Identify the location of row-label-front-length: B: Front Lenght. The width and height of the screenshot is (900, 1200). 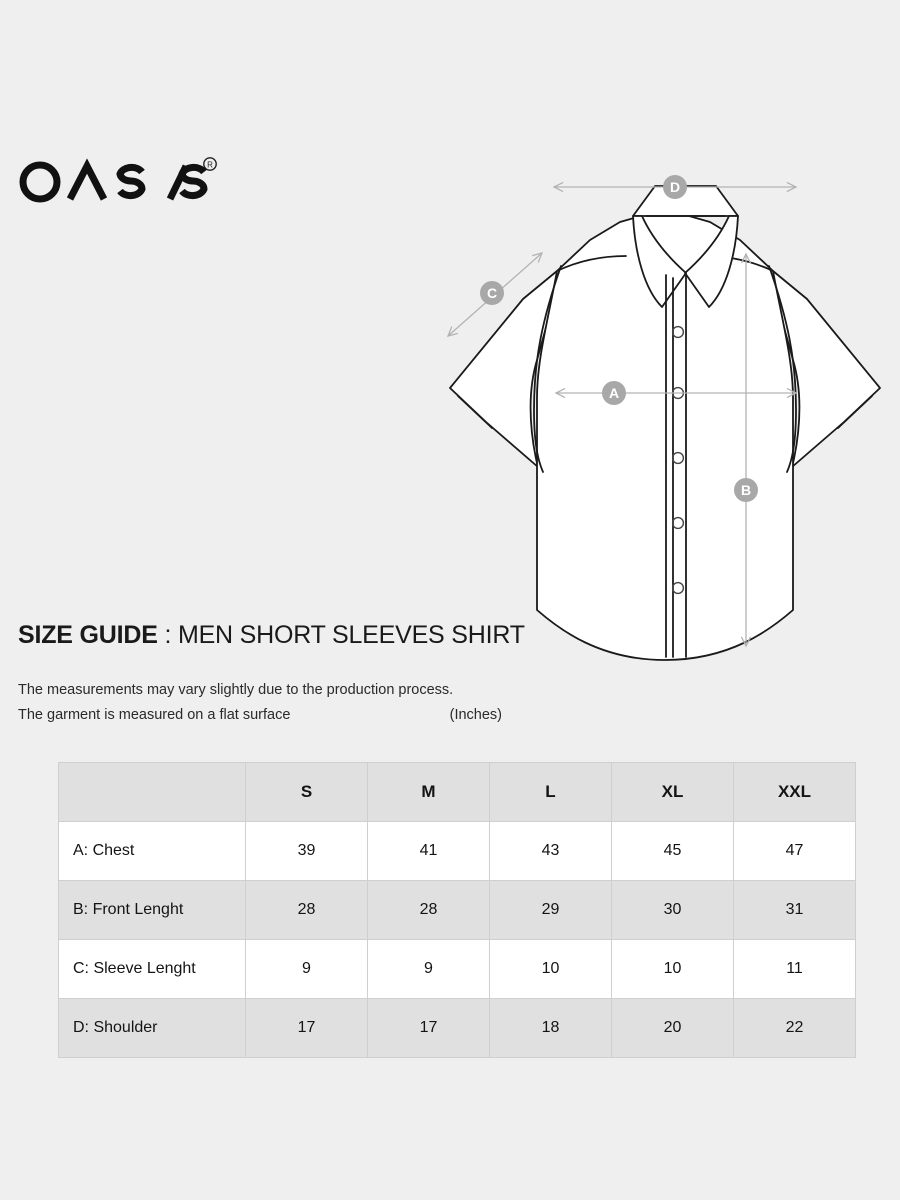
(152, 910).